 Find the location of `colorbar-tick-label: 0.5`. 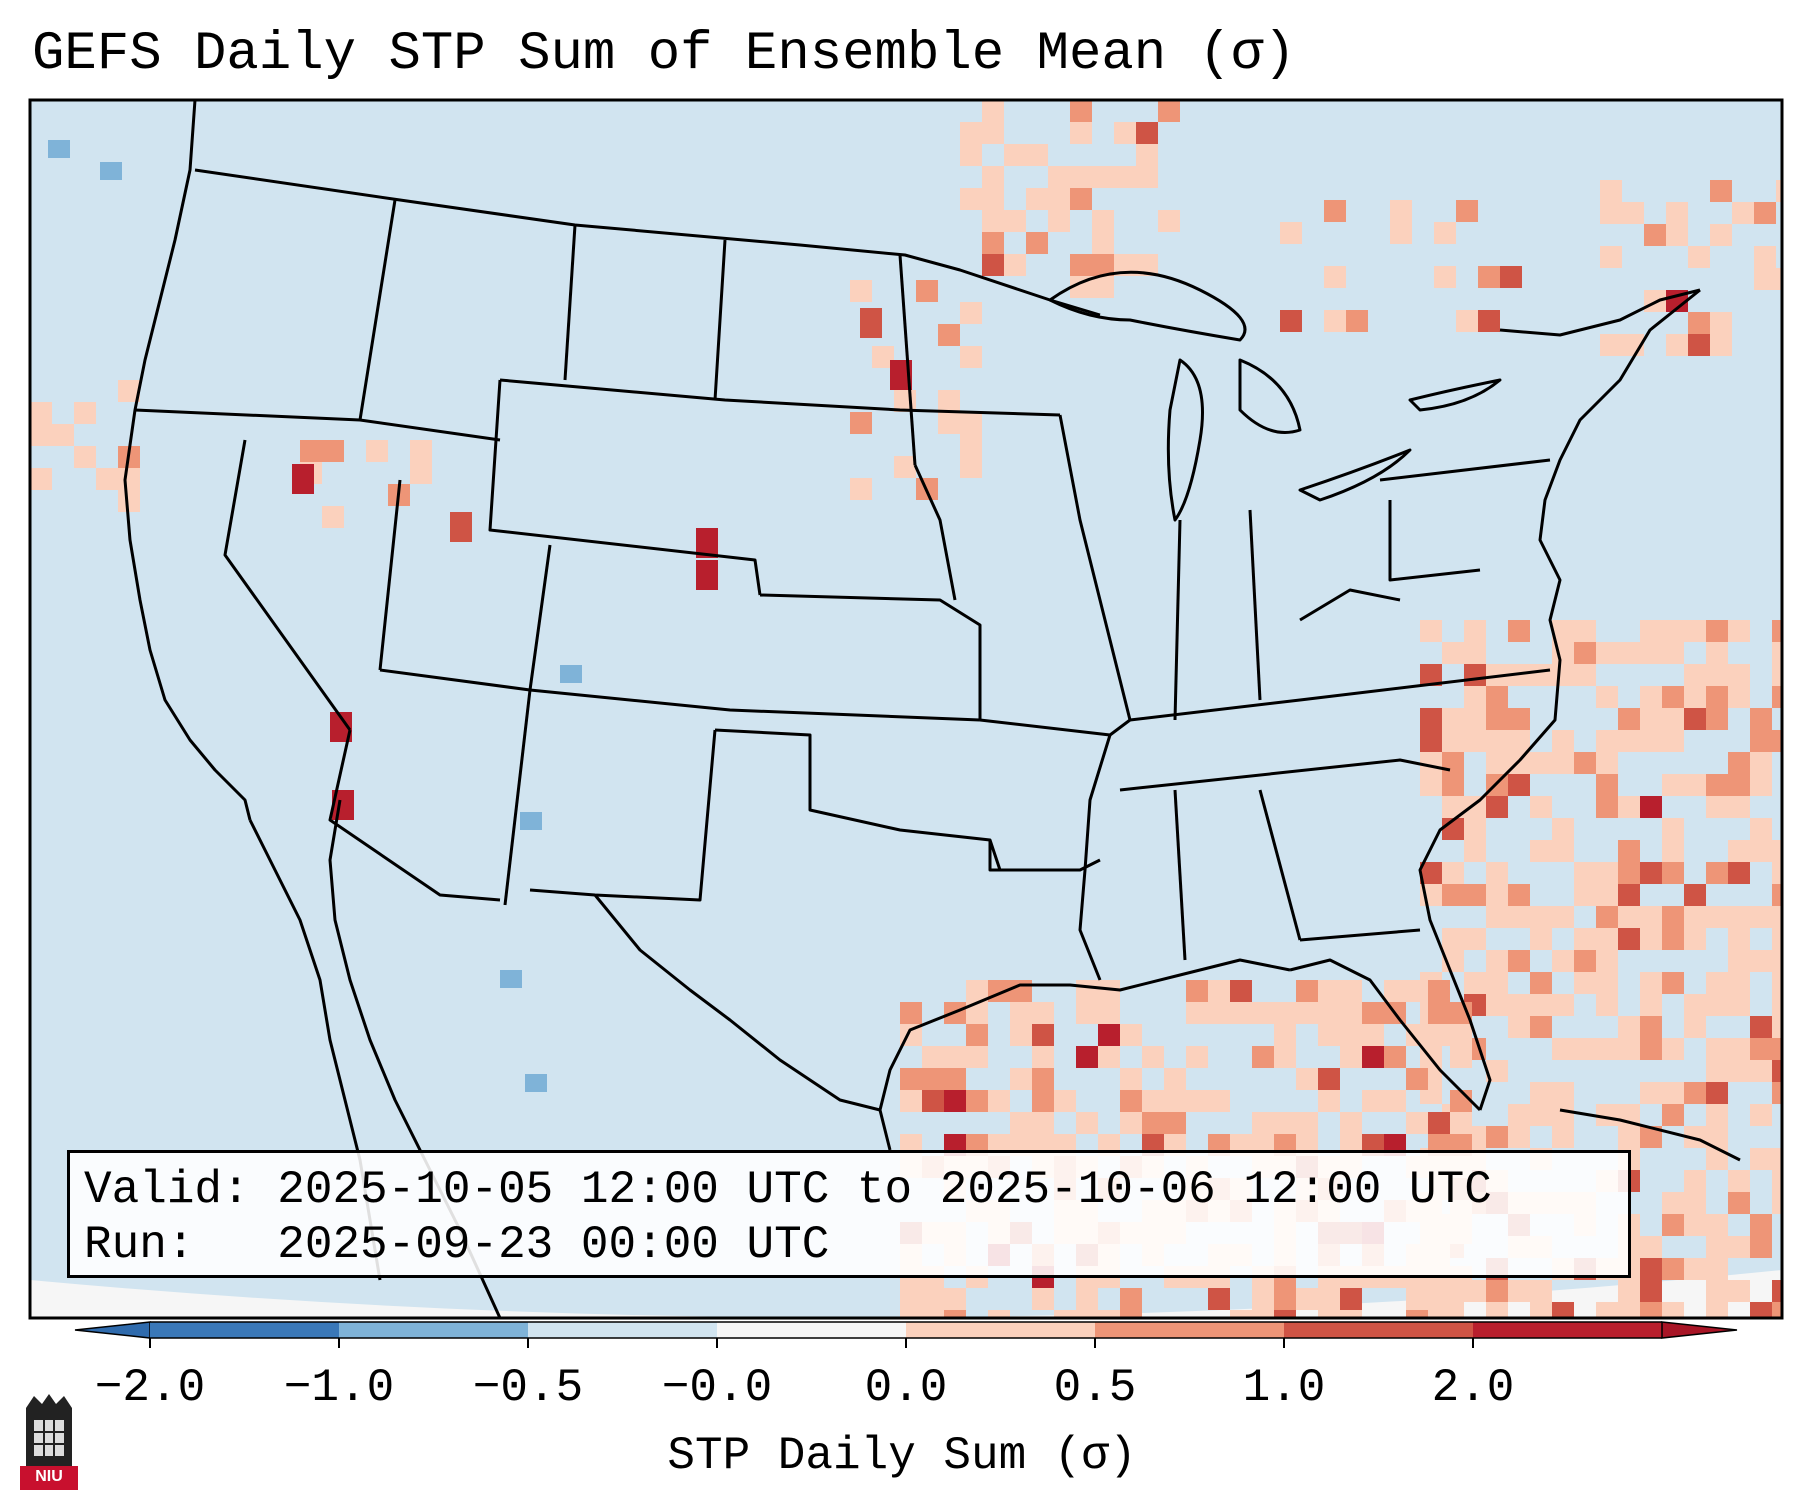

colorbar-tick-label: 0.5 is located at coordinates (1095, 1388).